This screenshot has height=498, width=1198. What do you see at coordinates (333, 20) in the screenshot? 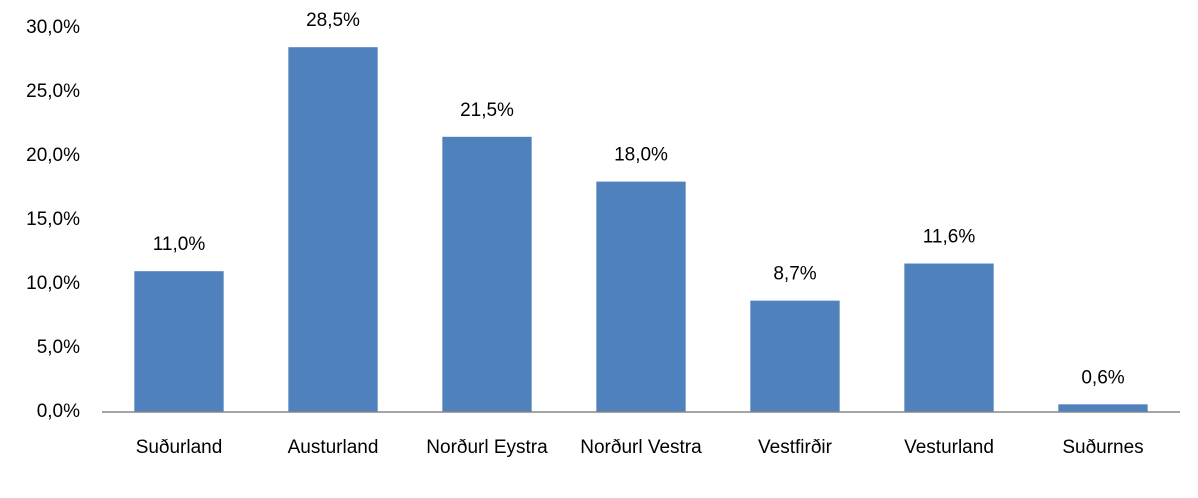
I see `data-label: 28,5%` at bounding box center [333, 20].